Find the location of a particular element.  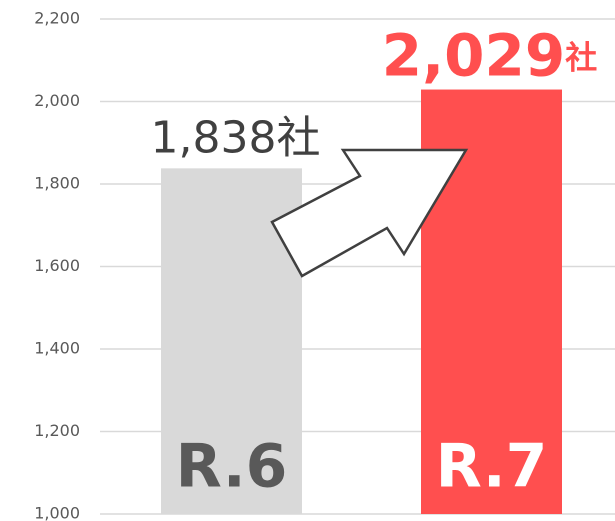

value-label: 2,029社 is located at coordinates (489, 56).